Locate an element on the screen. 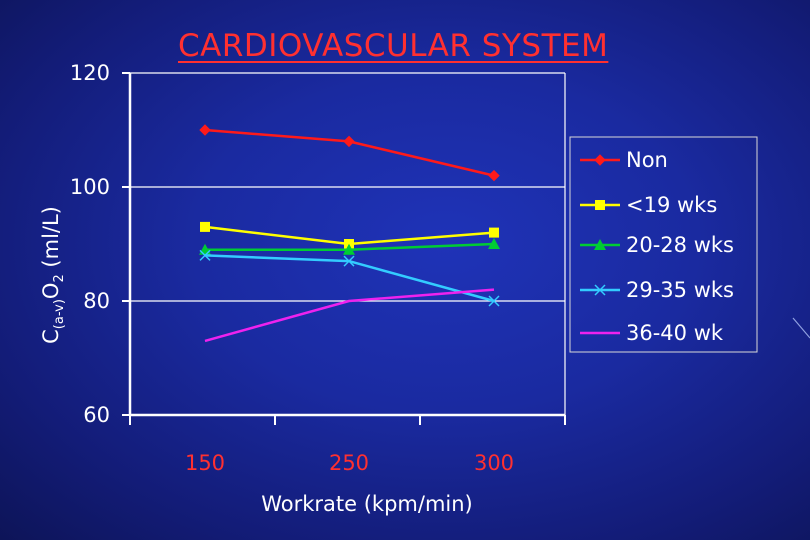 This screenshot has width=810, height=540. legend-item: 20-28 wks is located at coordinates (657, 245).